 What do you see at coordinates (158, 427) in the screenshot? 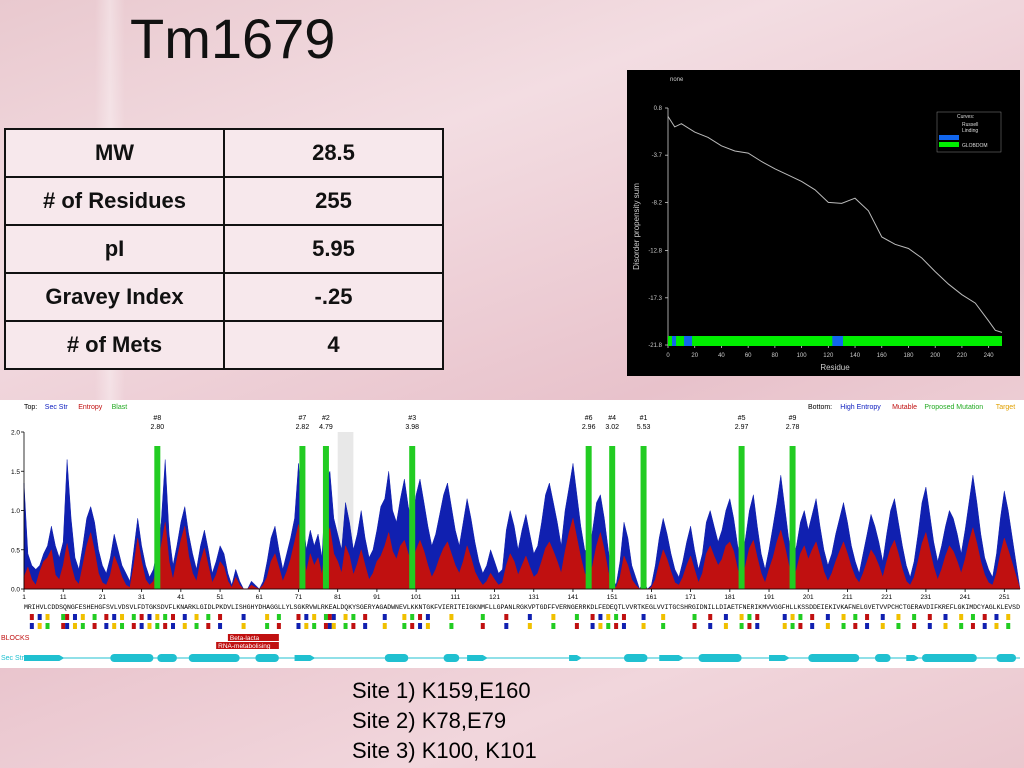
I see `site-score-label: 2.80` at bounding box center [158, 427].